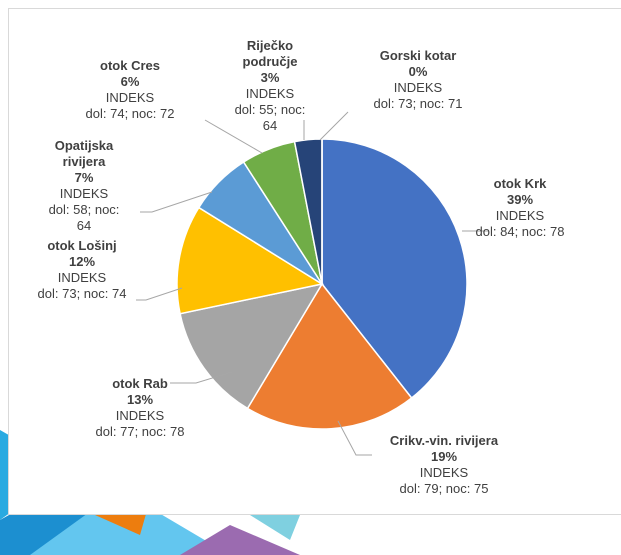  I want to click on detail-label: dol: 55; noc: 64, so click(270, 117).